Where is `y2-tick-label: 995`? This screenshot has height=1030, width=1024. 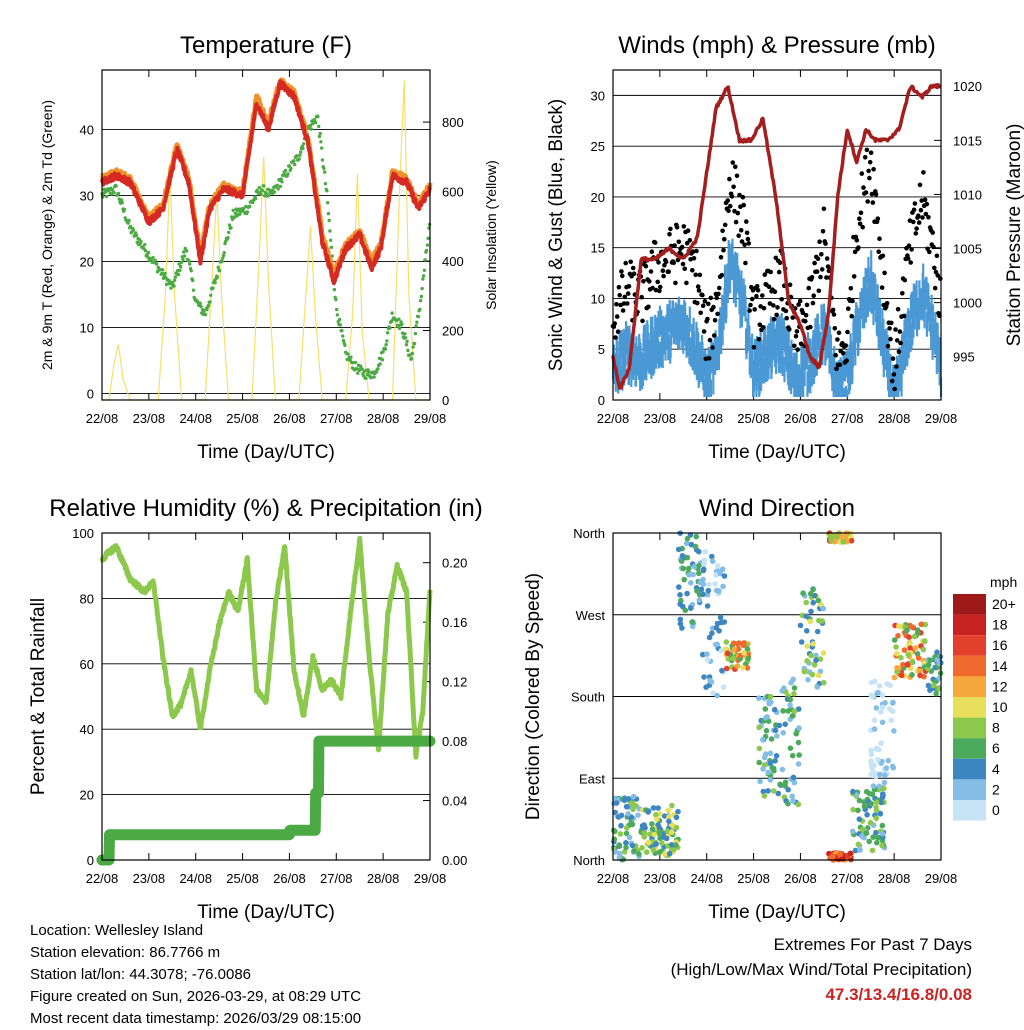
y2-tick-label: 995 is located at coordinates (964, 357).